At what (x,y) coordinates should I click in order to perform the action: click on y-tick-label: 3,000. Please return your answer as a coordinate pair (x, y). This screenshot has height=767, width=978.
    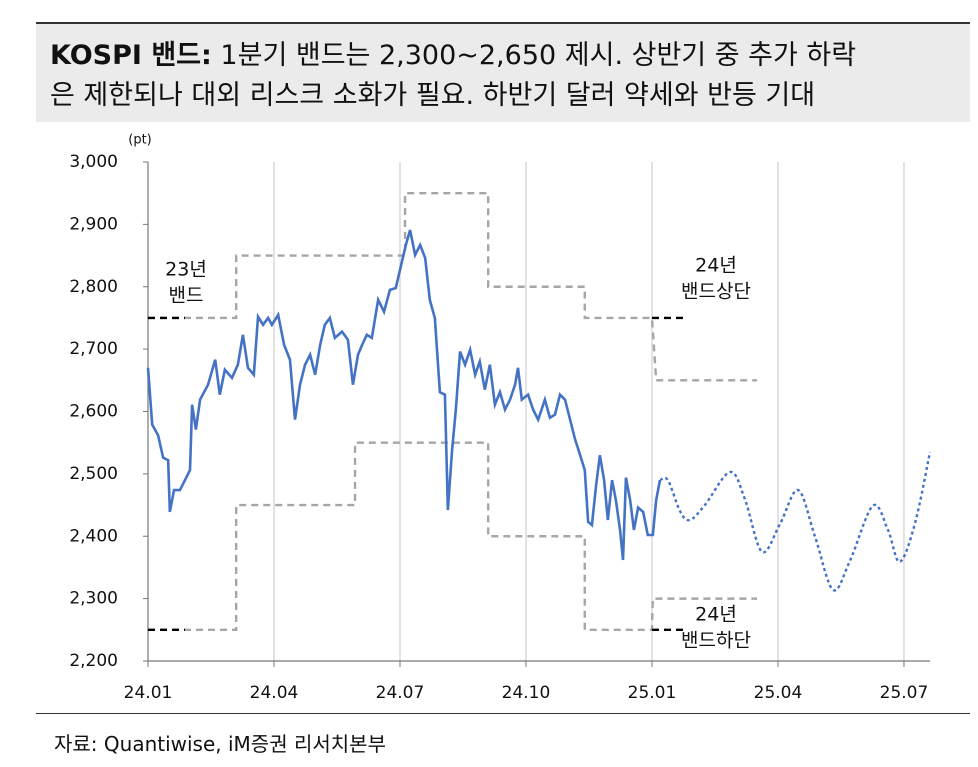
    Looking at the image, I should click on (93, 162).